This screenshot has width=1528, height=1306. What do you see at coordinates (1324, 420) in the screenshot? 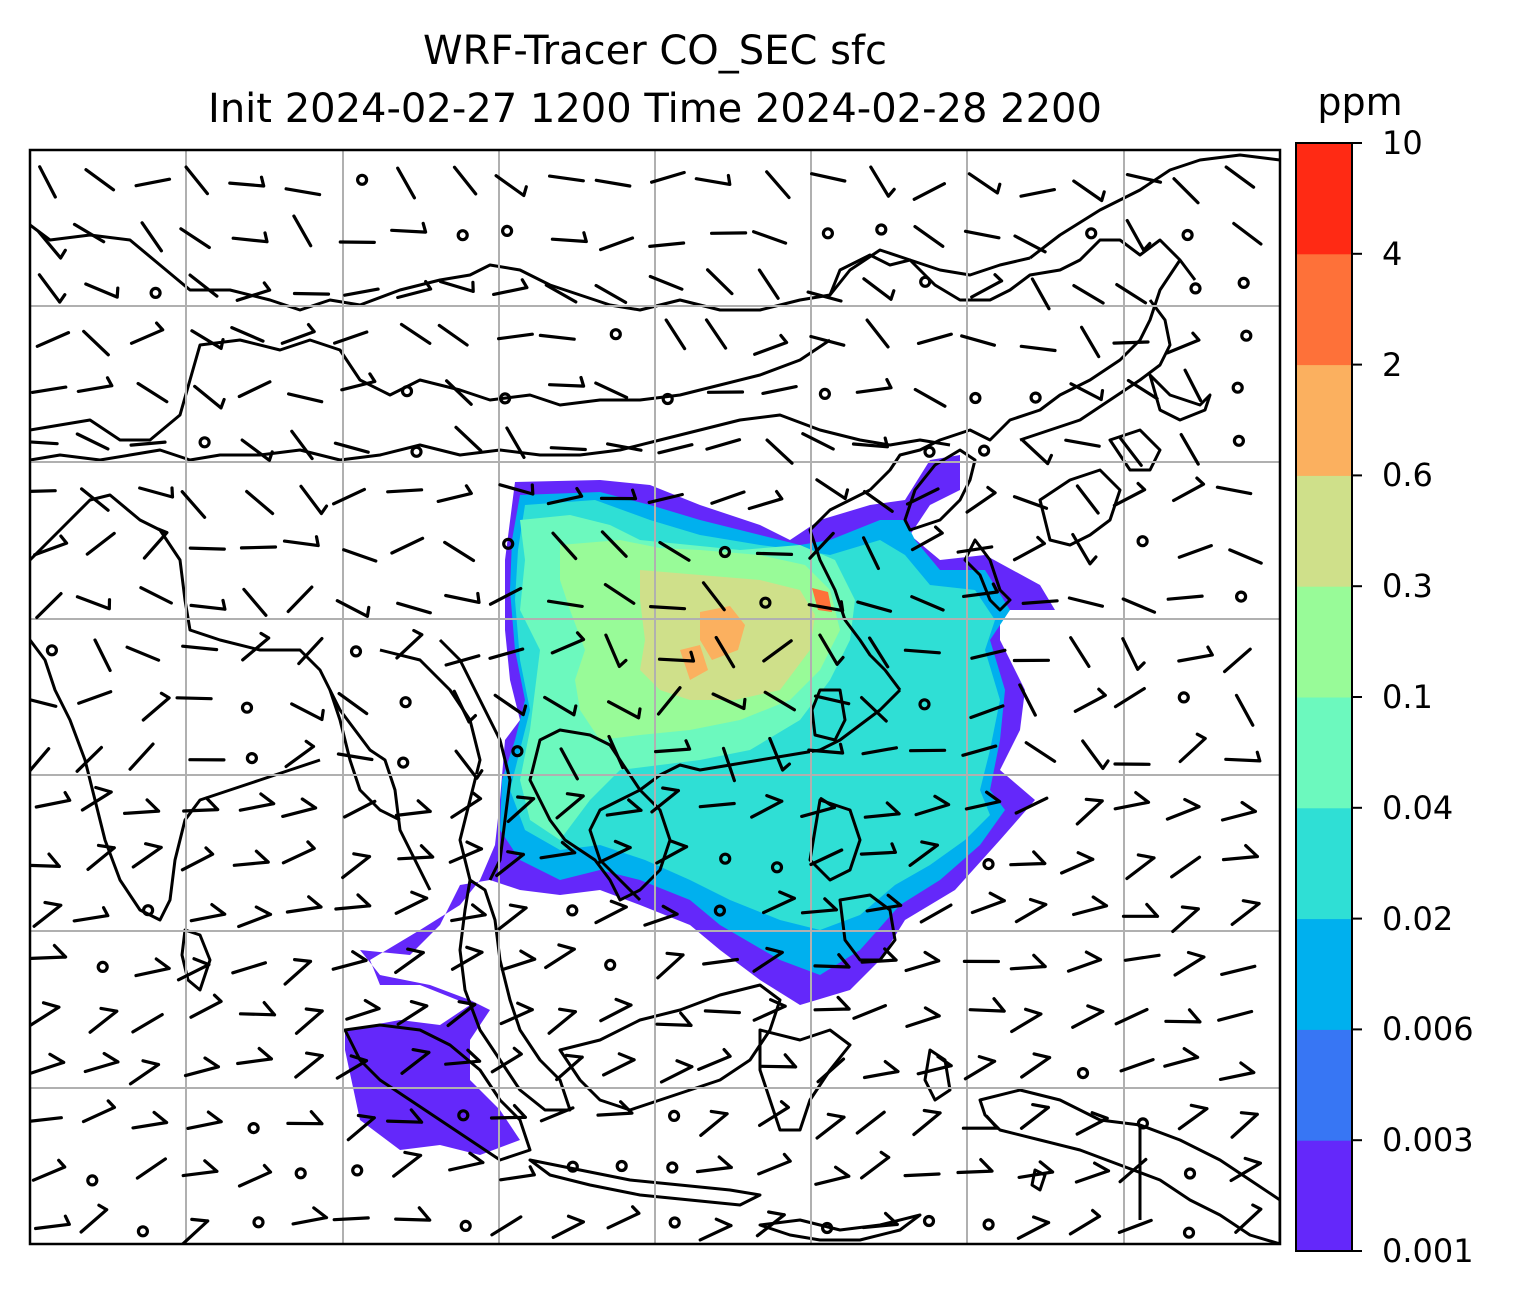
I see `colorbar-swatch` at bounding box center [1324, 420].